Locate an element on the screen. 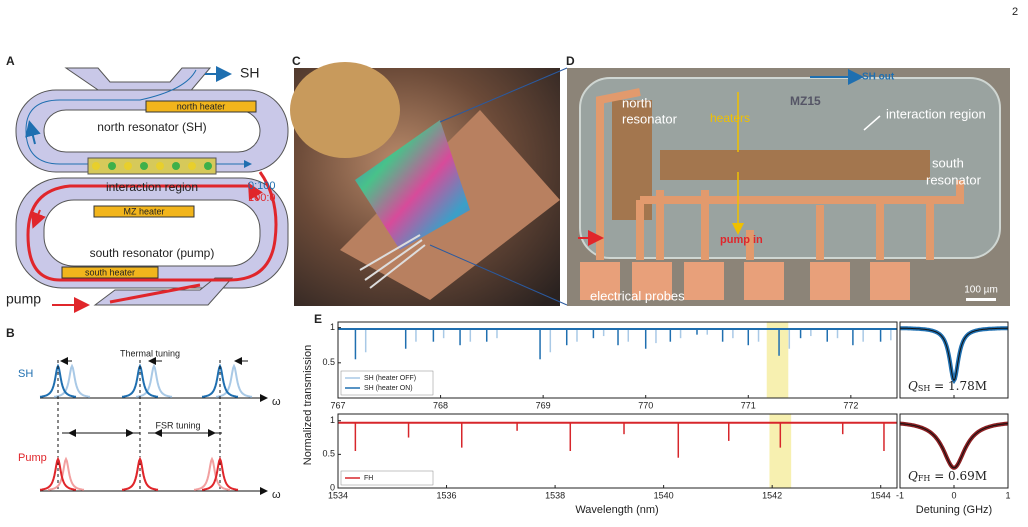  legend-label: SH (heater ON) is located at coordinates (388, 388).